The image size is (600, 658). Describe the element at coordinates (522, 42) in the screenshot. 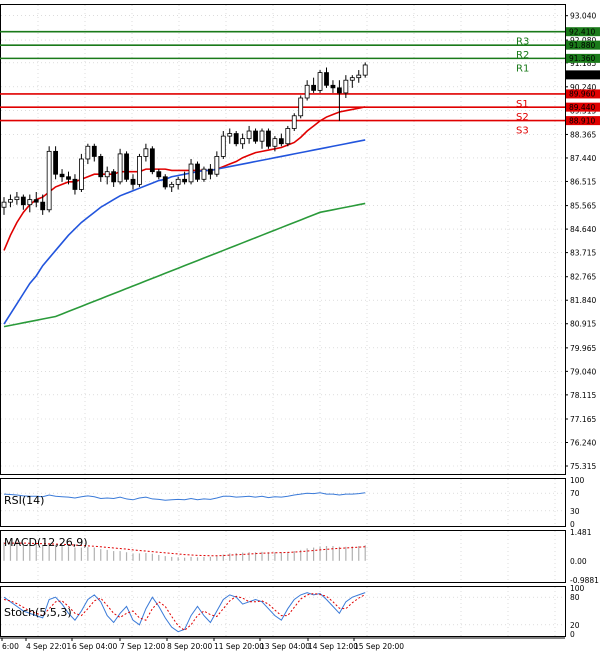

I see `level-name-r3: R3` at that location.